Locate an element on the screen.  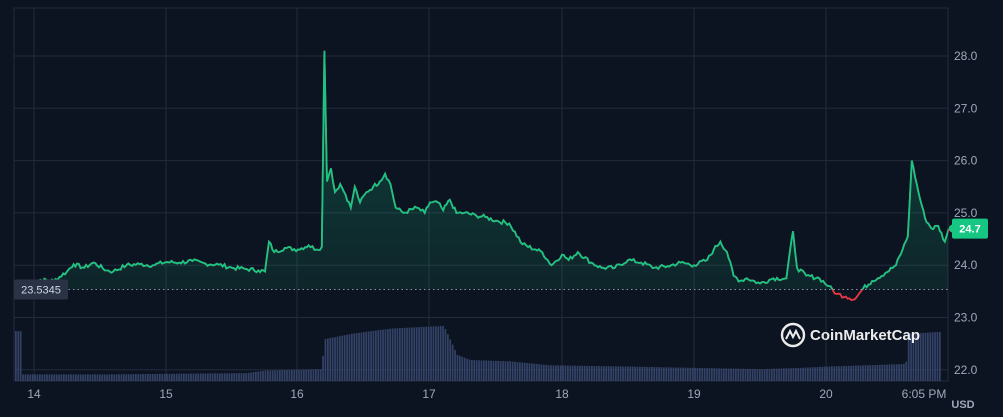
baseline-label: 23.5345 is located at coordinates (41, 291).